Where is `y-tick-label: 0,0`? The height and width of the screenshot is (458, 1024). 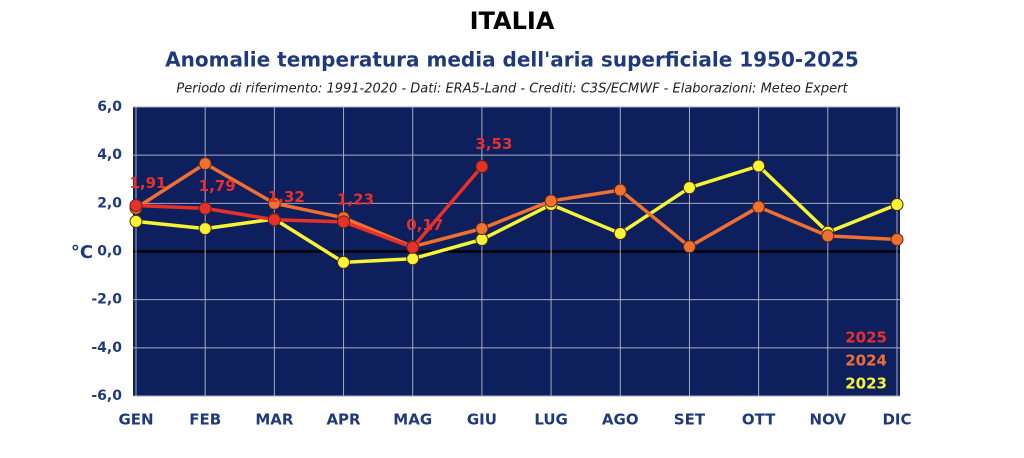
y-tick-label: 0,0 is located at coordinates (109, 252).